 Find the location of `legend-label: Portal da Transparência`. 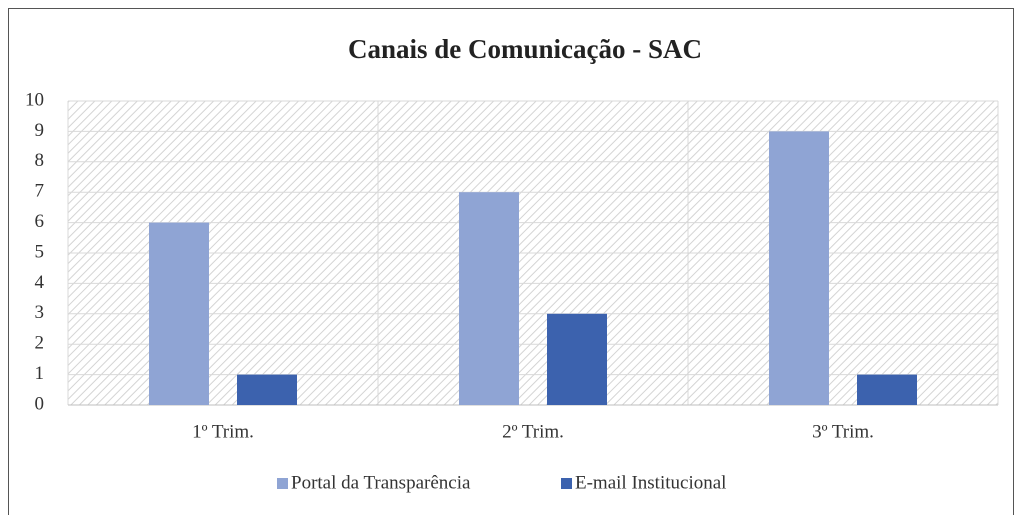

legend-label: Portal da Transparência is located at coordinates (381, 482).